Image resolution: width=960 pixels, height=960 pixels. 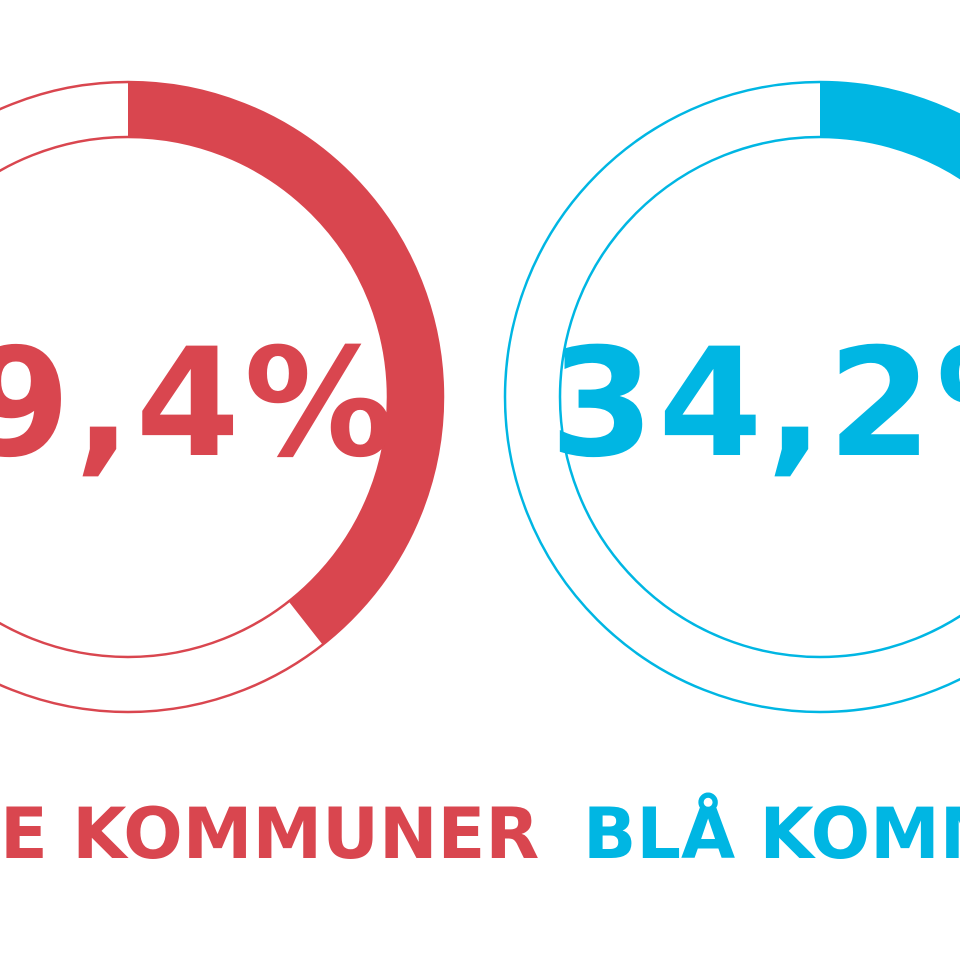 What do you see at coordinates (890, 130) in the screenshot?
I see `donut-segment` at bounding box center [890, 130].